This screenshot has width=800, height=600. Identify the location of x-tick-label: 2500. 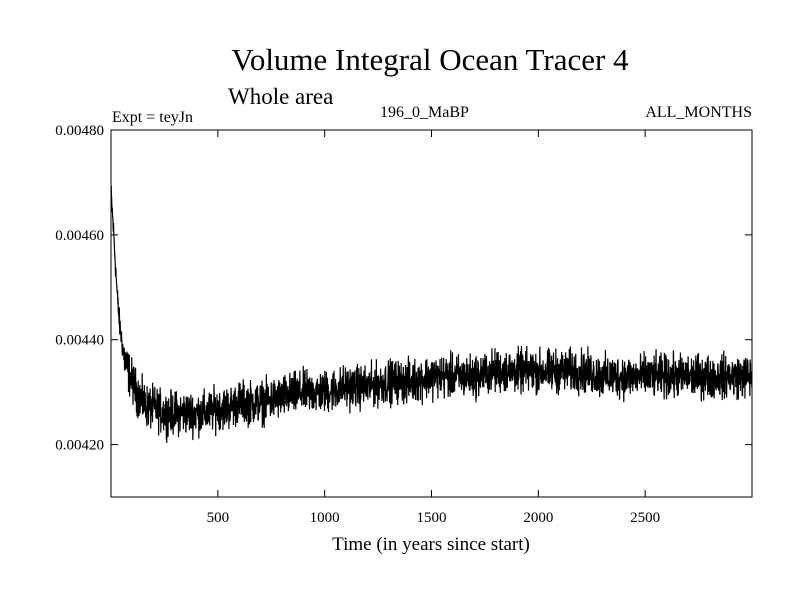
(645, 518).